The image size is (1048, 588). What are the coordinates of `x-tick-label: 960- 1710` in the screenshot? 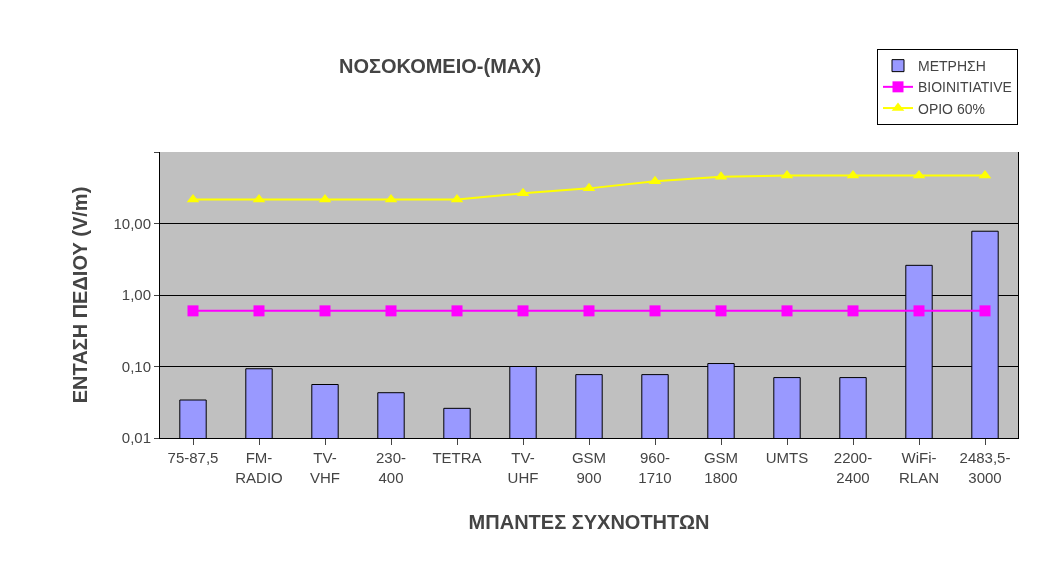 It's located at (655, 467).